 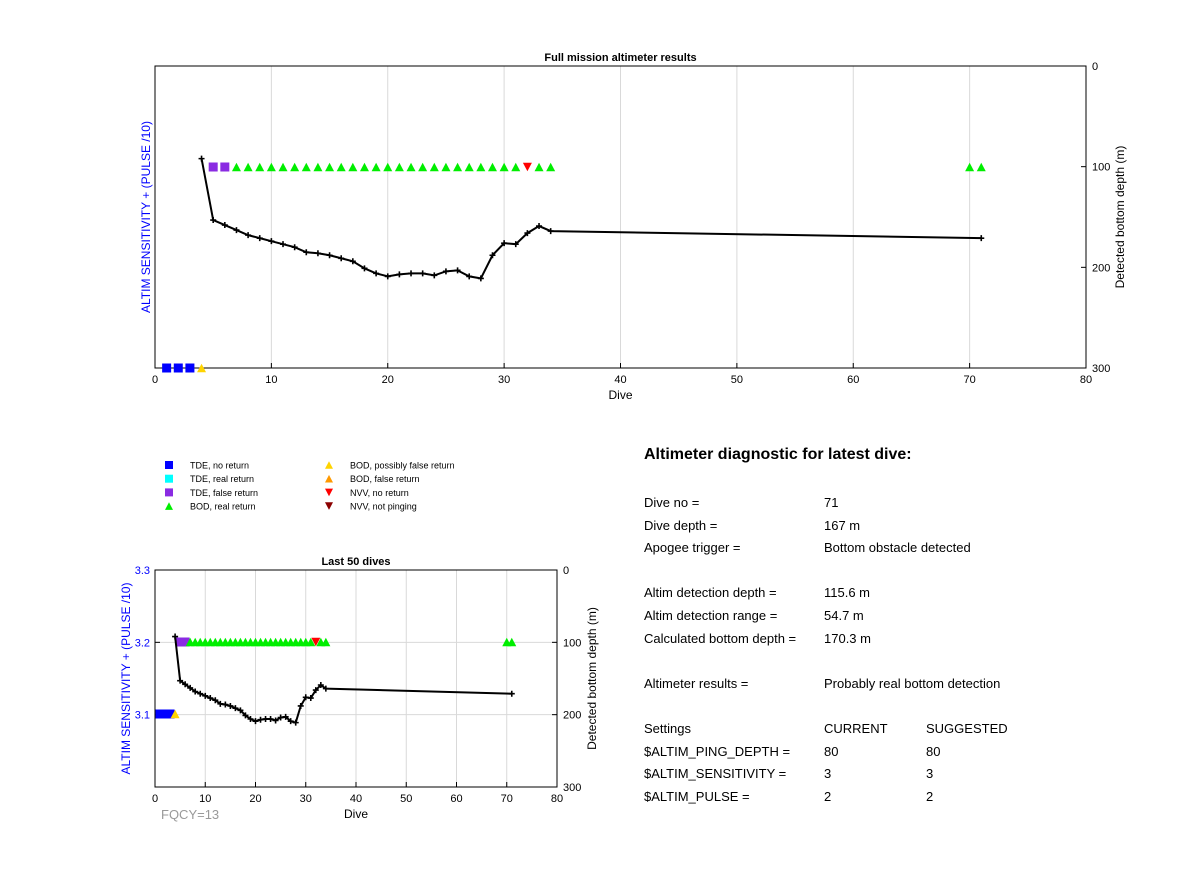 I want to click on results-value: Probably real bottom detection, so click(x=912, y=683).